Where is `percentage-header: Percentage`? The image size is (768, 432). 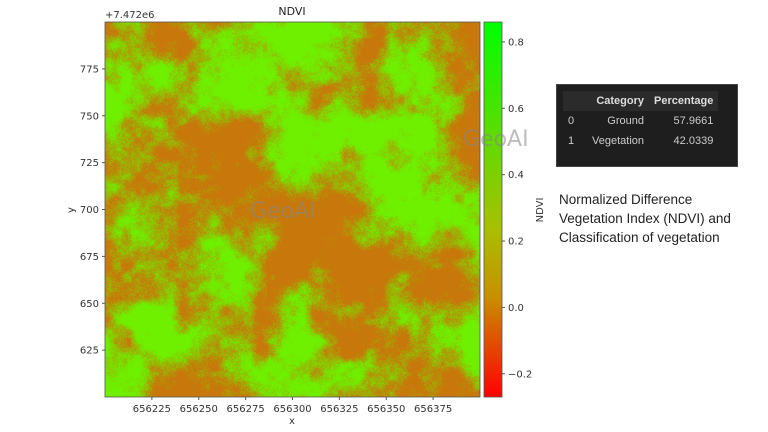 percentage-header: Percentage is located at coordinates (684, 101).